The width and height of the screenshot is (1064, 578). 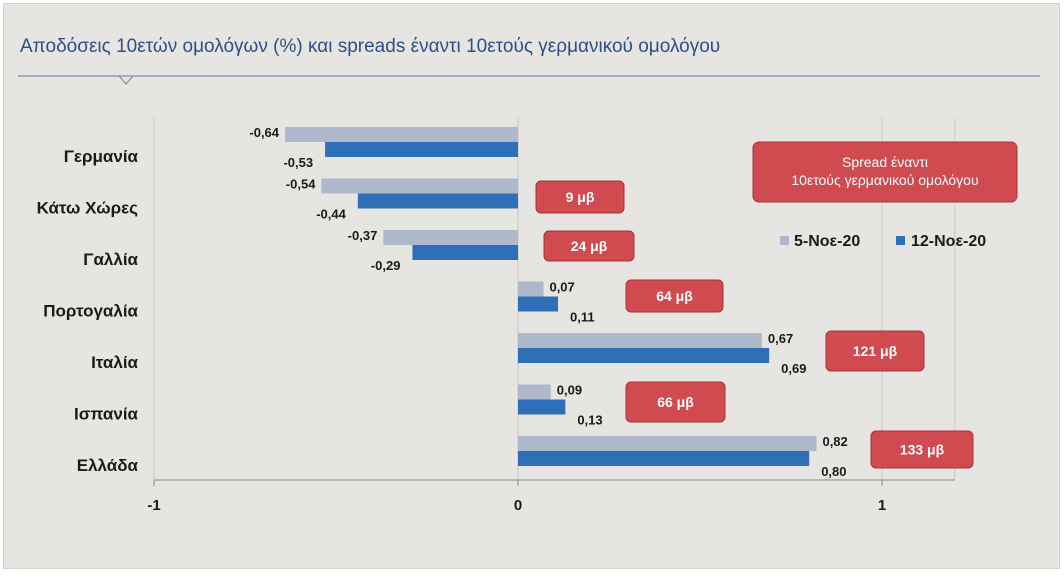 What do you see at coordinates (153, 505) in the screenshot?
I see `x-tick-label: -1` at bounding box center [153, 505].